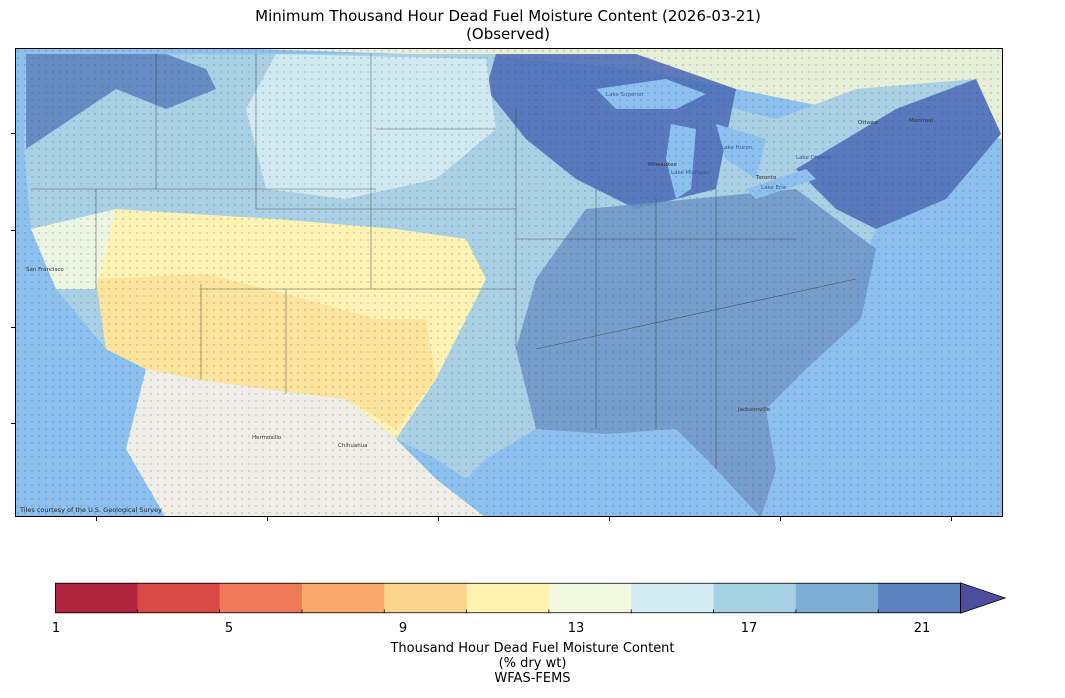 This screenshot has height=698, width=1065. Describe the element at coordinates (267, 438) in the screenshot. I see `place-label: Hermosillo` at that location.